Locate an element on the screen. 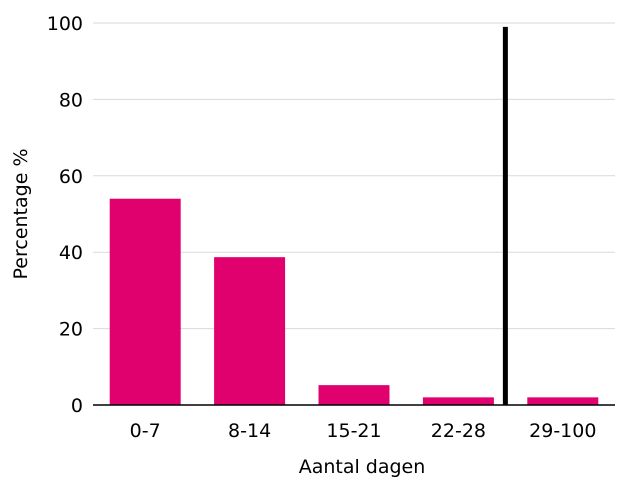  x-tick-label: 22-28 is located at coordinates (458, 431).